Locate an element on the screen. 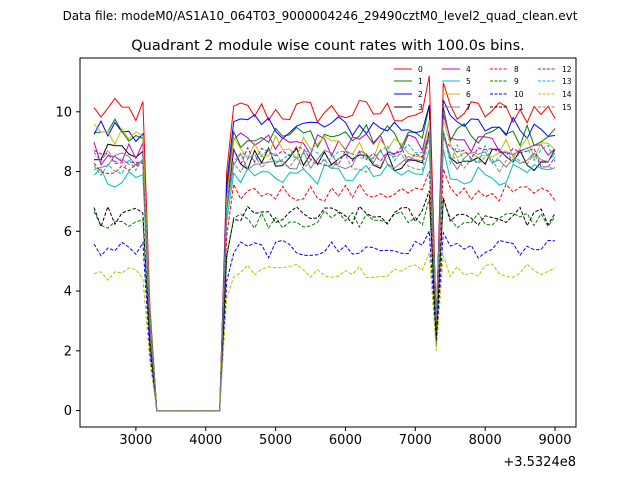  x-tick-label: 5000 is located at coordinates (275, 440).